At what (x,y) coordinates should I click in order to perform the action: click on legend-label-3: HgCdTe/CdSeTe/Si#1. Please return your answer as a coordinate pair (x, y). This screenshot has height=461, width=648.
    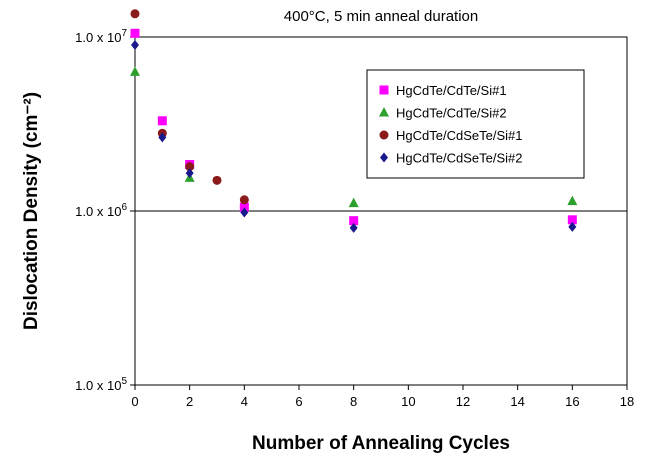
    Looking at the image, I should click on (459, 135).